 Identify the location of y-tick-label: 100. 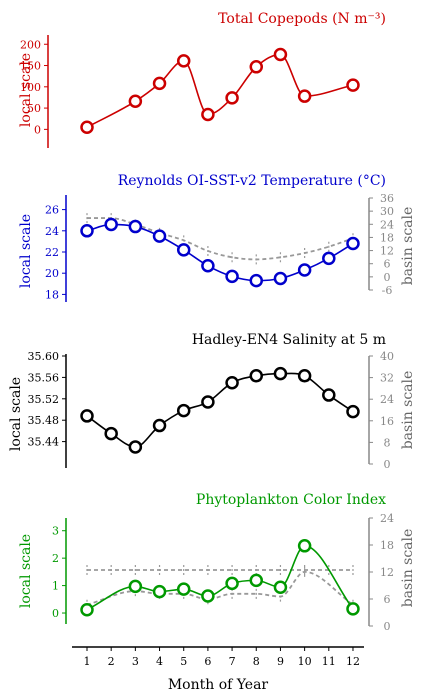
(30, 87).